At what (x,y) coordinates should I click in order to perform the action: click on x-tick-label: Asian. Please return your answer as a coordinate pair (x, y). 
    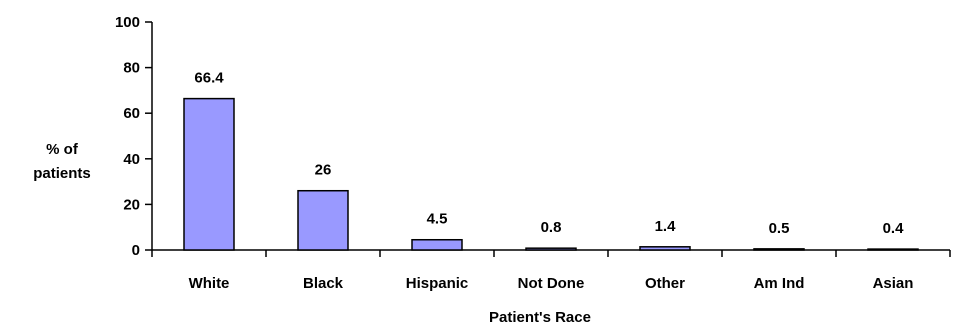
    Looking at the image, I should click on (893, 283).